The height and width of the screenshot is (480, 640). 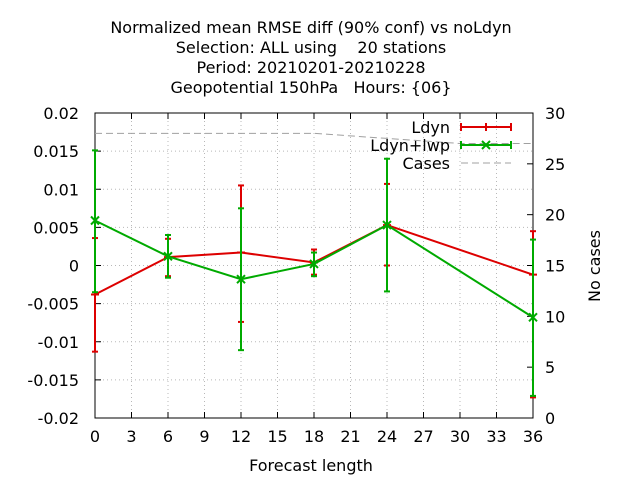 What do you see at coordinates (430, 127) in the screenshot?
I see `legend-label: Ldyn` at bounding box center [430, 127].